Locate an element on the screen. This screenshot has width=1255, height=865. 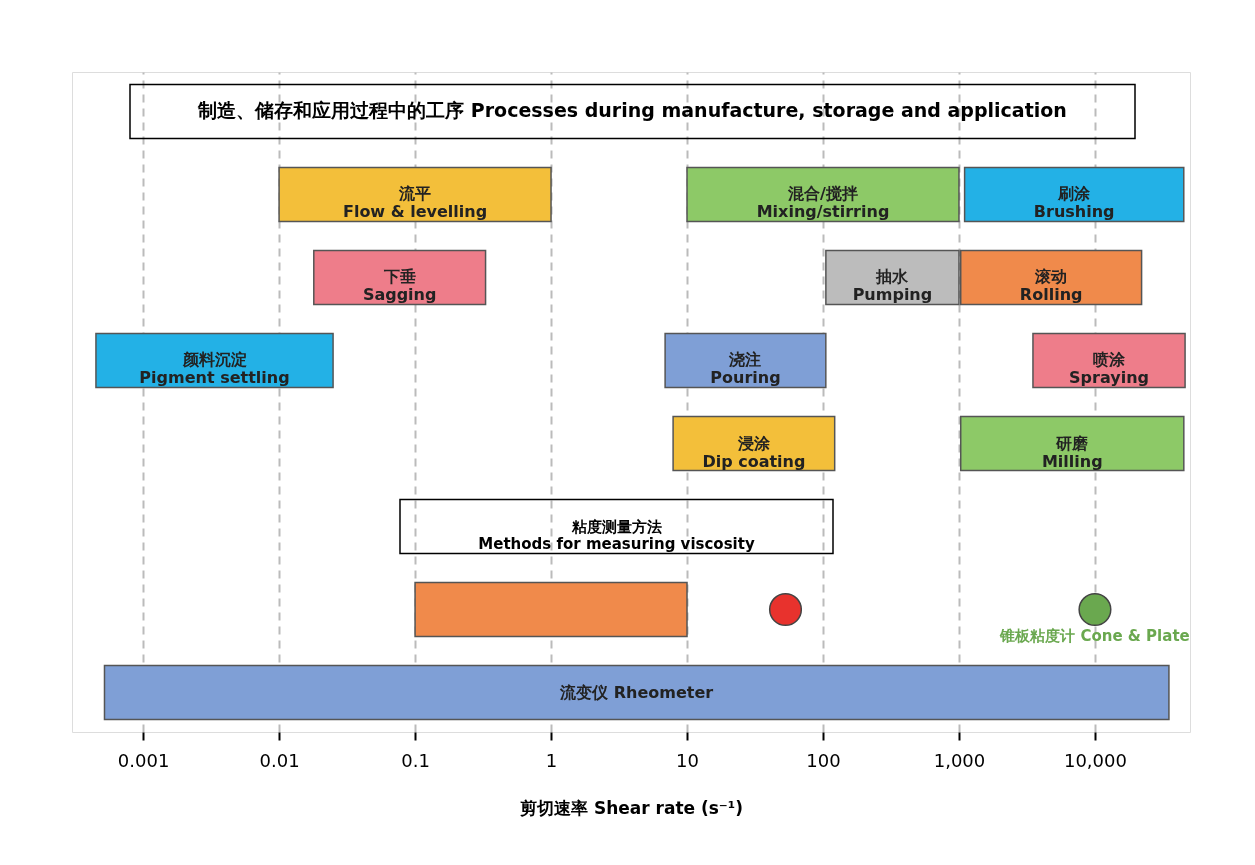
series-label: 滚动 Rolling is located at coordinates (1051, 286).